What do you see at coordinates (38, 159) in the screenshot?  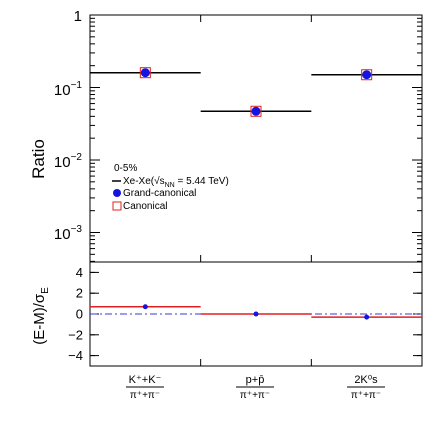 I see `top-y-axis-label: Ratio` at bounding box center [38, 159].